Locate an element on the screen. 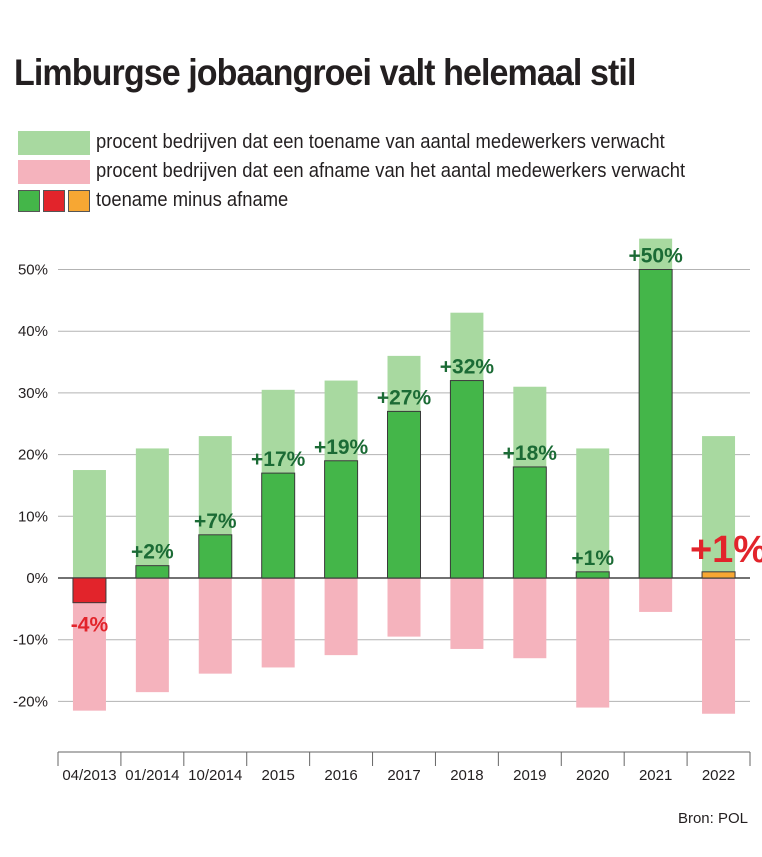 The height and width of the screenshot is (857, 762). y-tick-label: 20% is located at coordinates (33, 455).